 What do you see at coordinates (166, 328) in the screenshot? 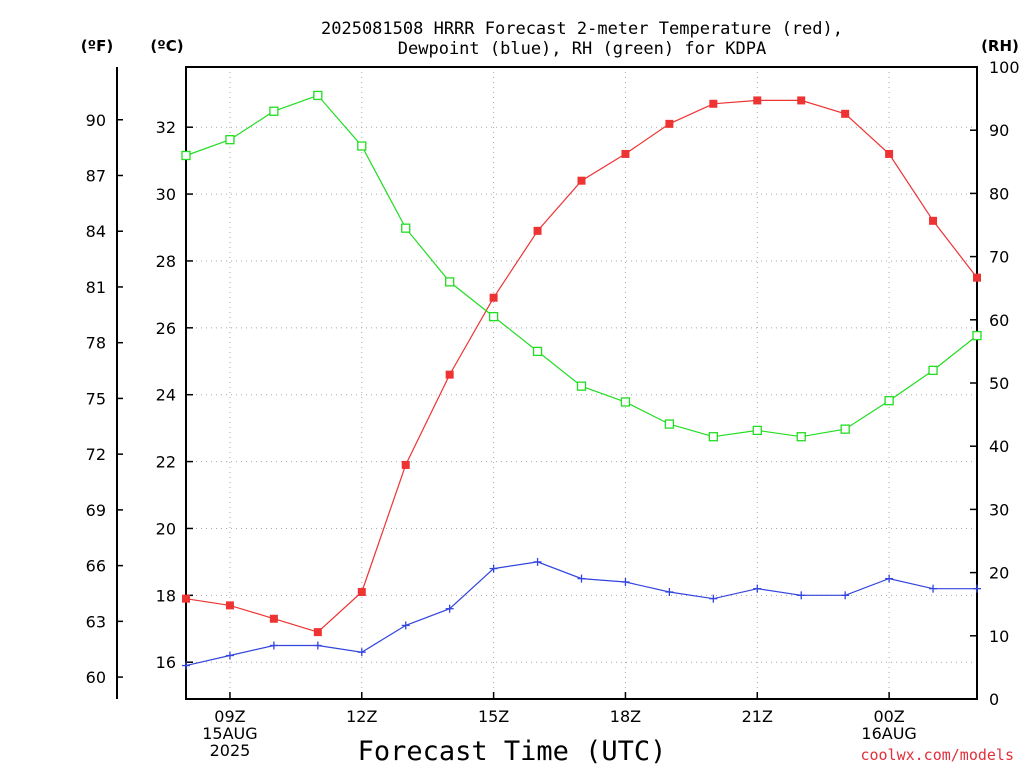
I see `celsius-tick-label: 26` at bounding box center [166, 328].